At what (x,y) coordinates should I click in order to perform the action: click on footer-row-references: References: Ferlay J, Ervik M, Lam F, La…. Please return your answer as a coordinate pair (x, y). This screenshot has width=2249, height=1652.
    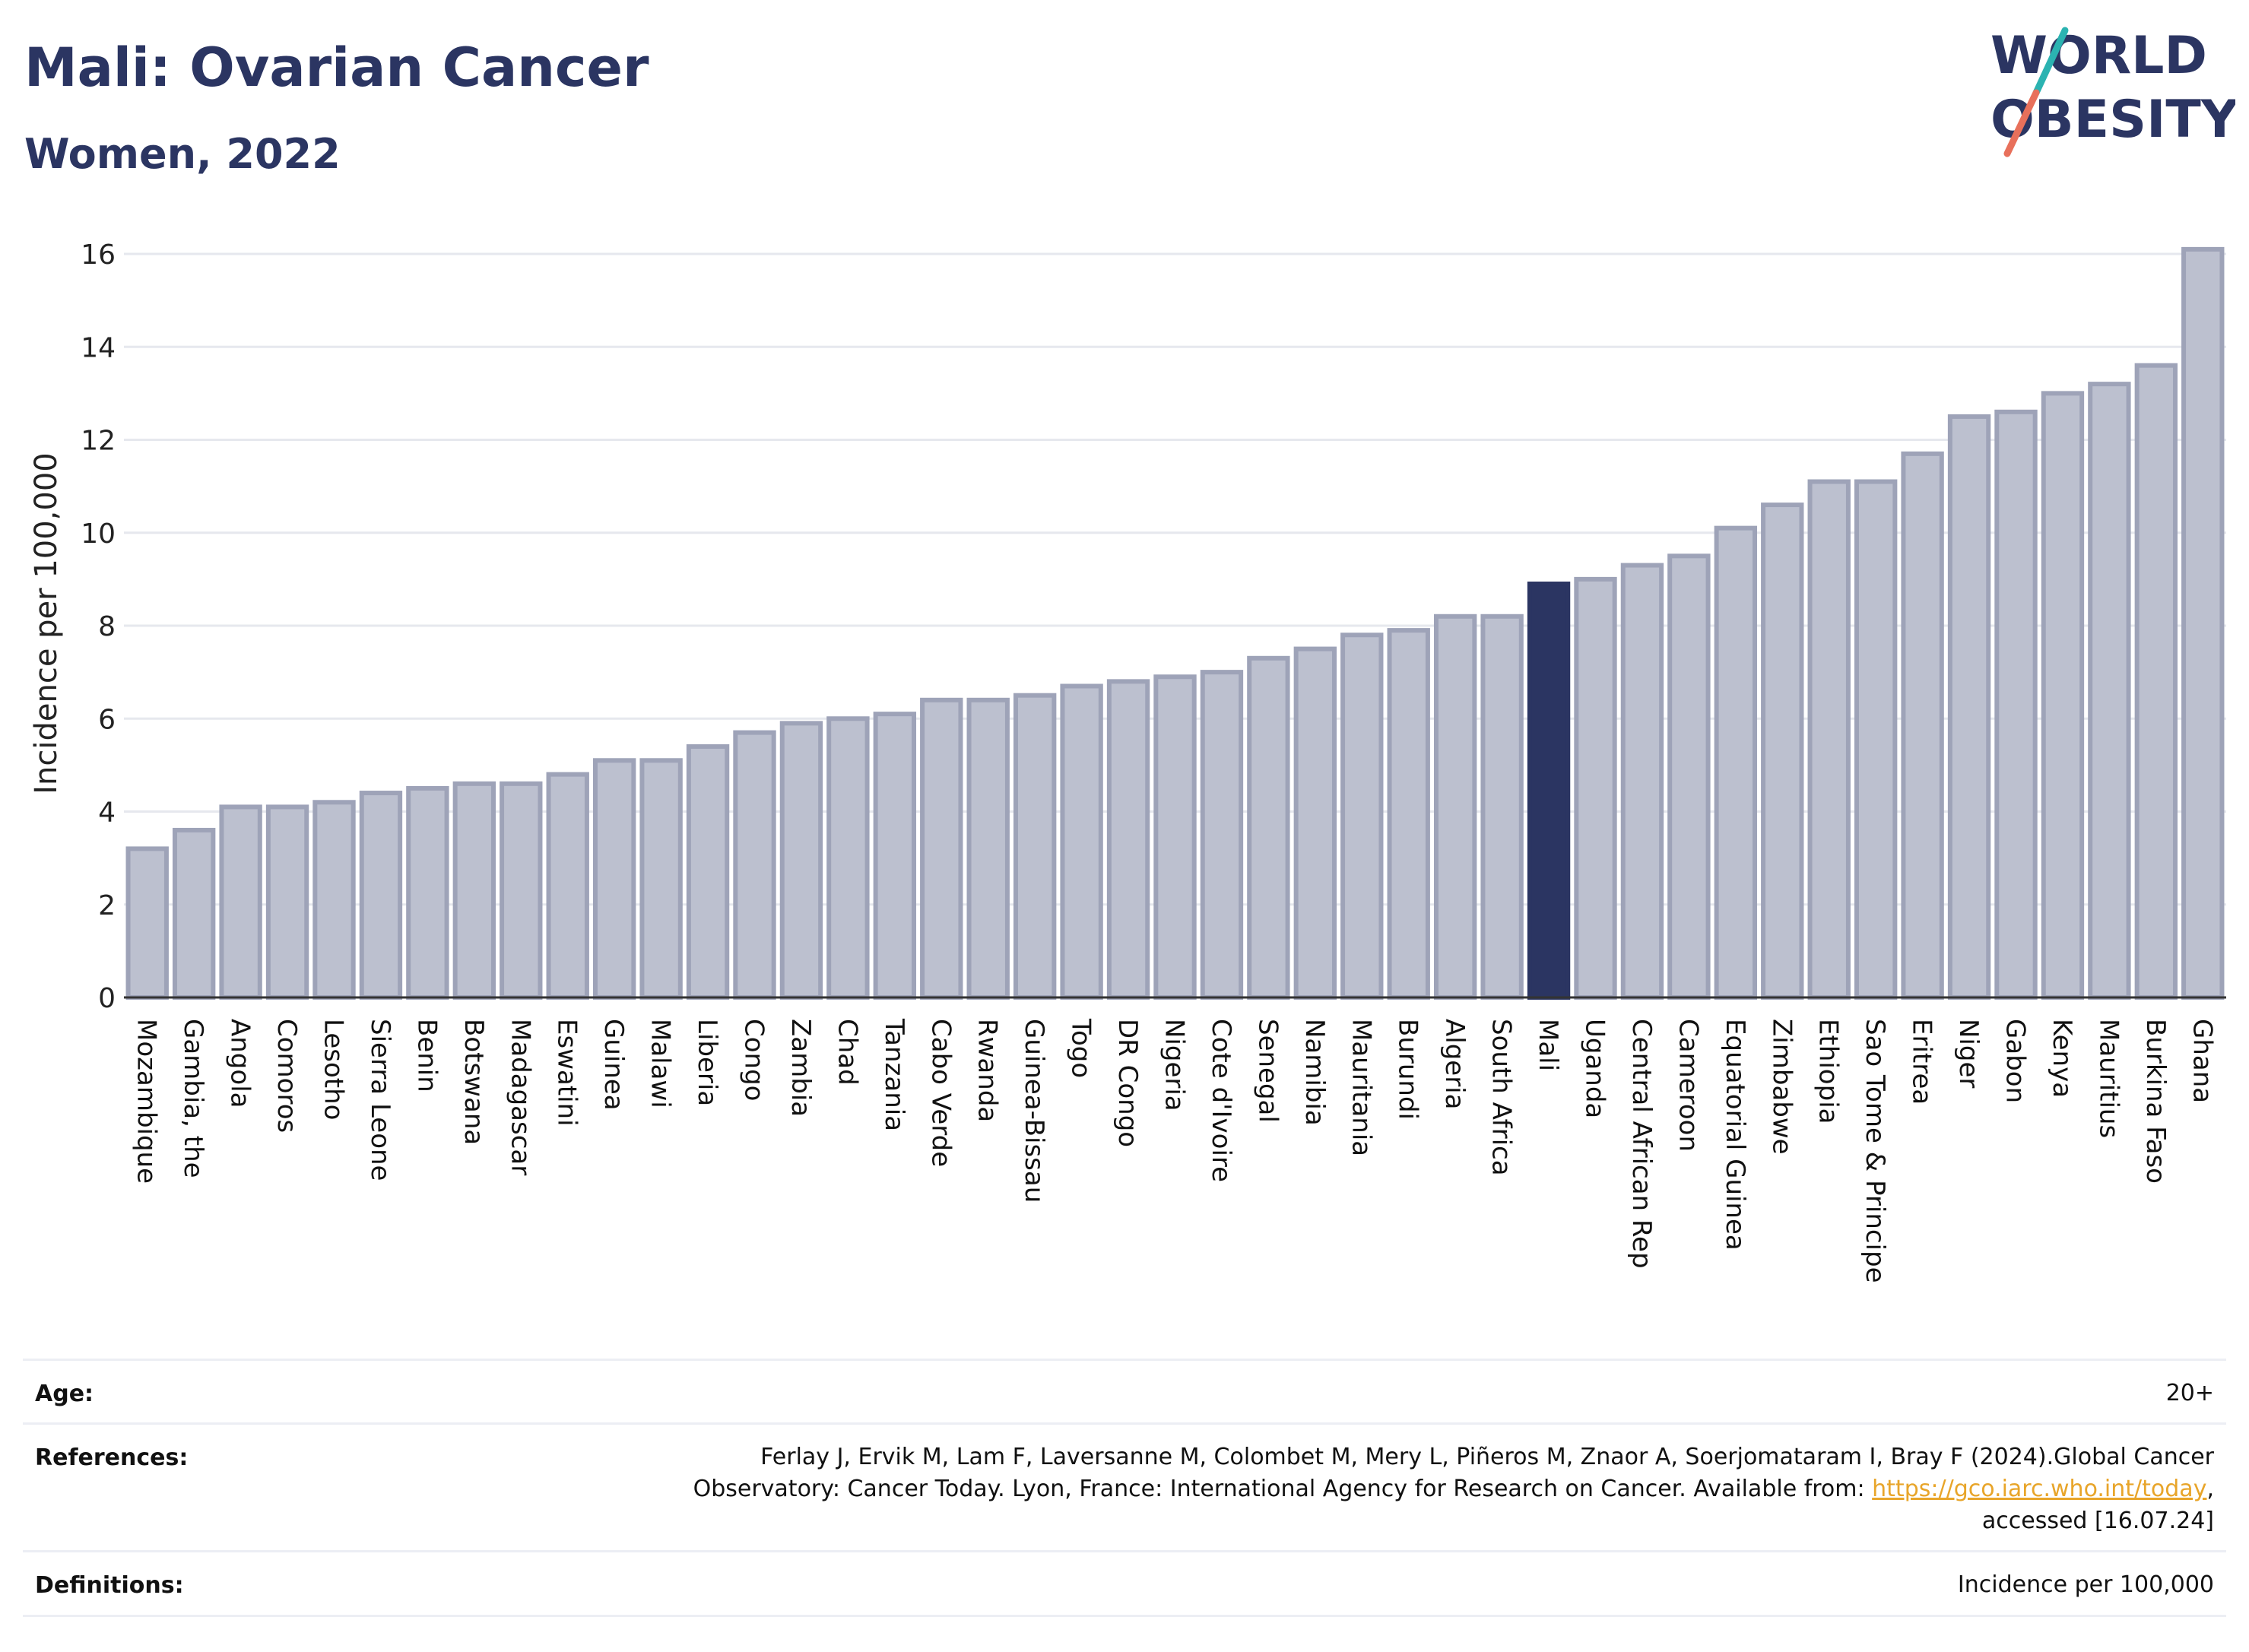
    Looking at the image, I should click on (1124, 1487).